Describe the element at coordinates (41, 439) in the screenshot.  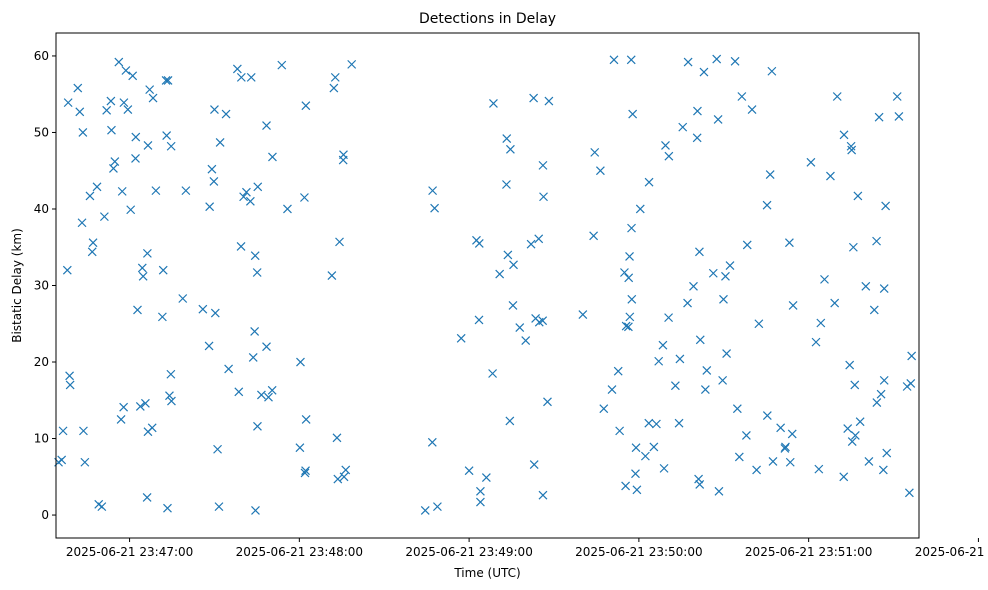
I see `y-tick-label: 10` at that location.